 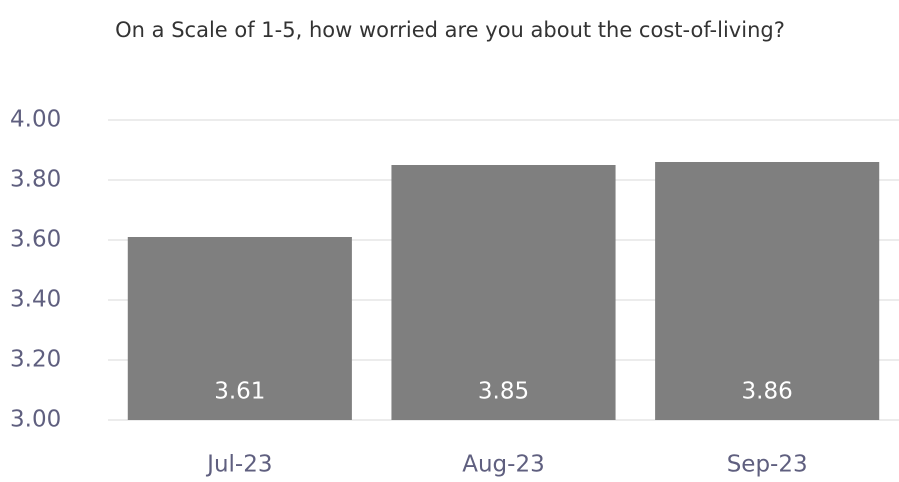 What do you see at coordinates (35, 240) in the screenshot?
I see `y-tick-label: 3.60` at bounding box center [35, 240].